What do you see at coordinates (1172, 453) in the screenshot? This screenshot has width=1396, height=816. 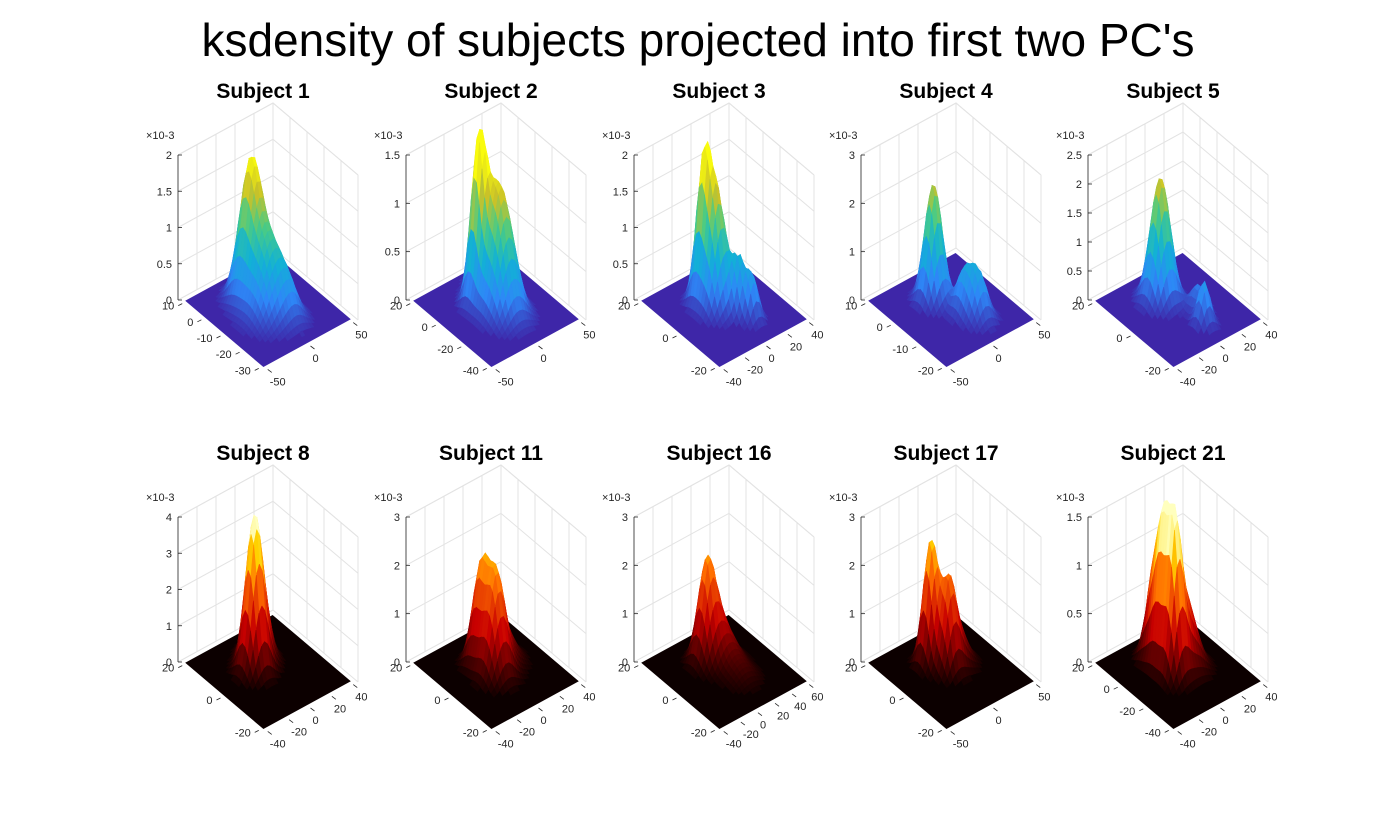 I see `subplot-title: Subject 21` at bounding box center [1172, 453].